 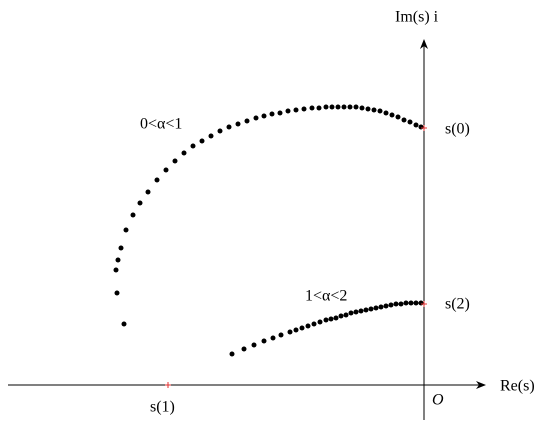 I want to click on marker-label: s(1), so click(x=162, y=407).